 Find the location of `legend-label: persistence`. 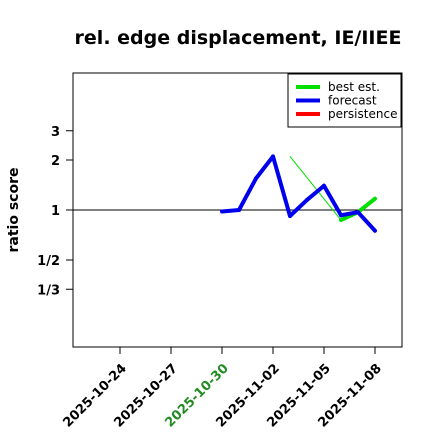

legend-label: persistence is located at coordinates (362, 114).